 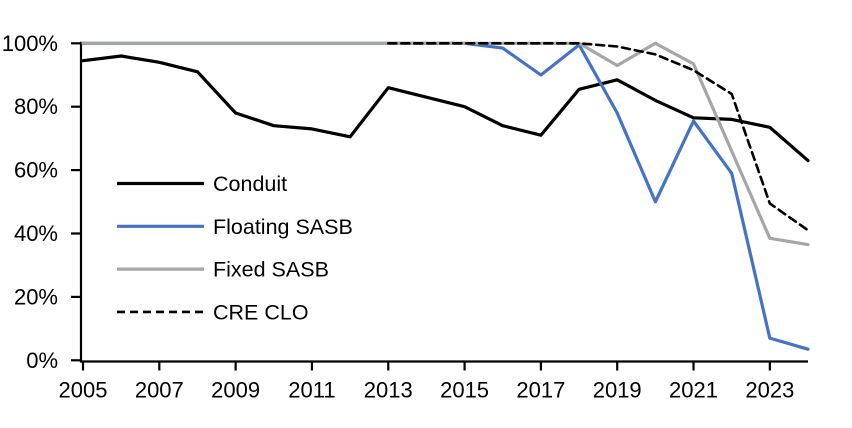 What do you see at coordinates (235, 390) in the screenshot?
I see `x-tick-label: 2009` at bounding box center [235, 390].